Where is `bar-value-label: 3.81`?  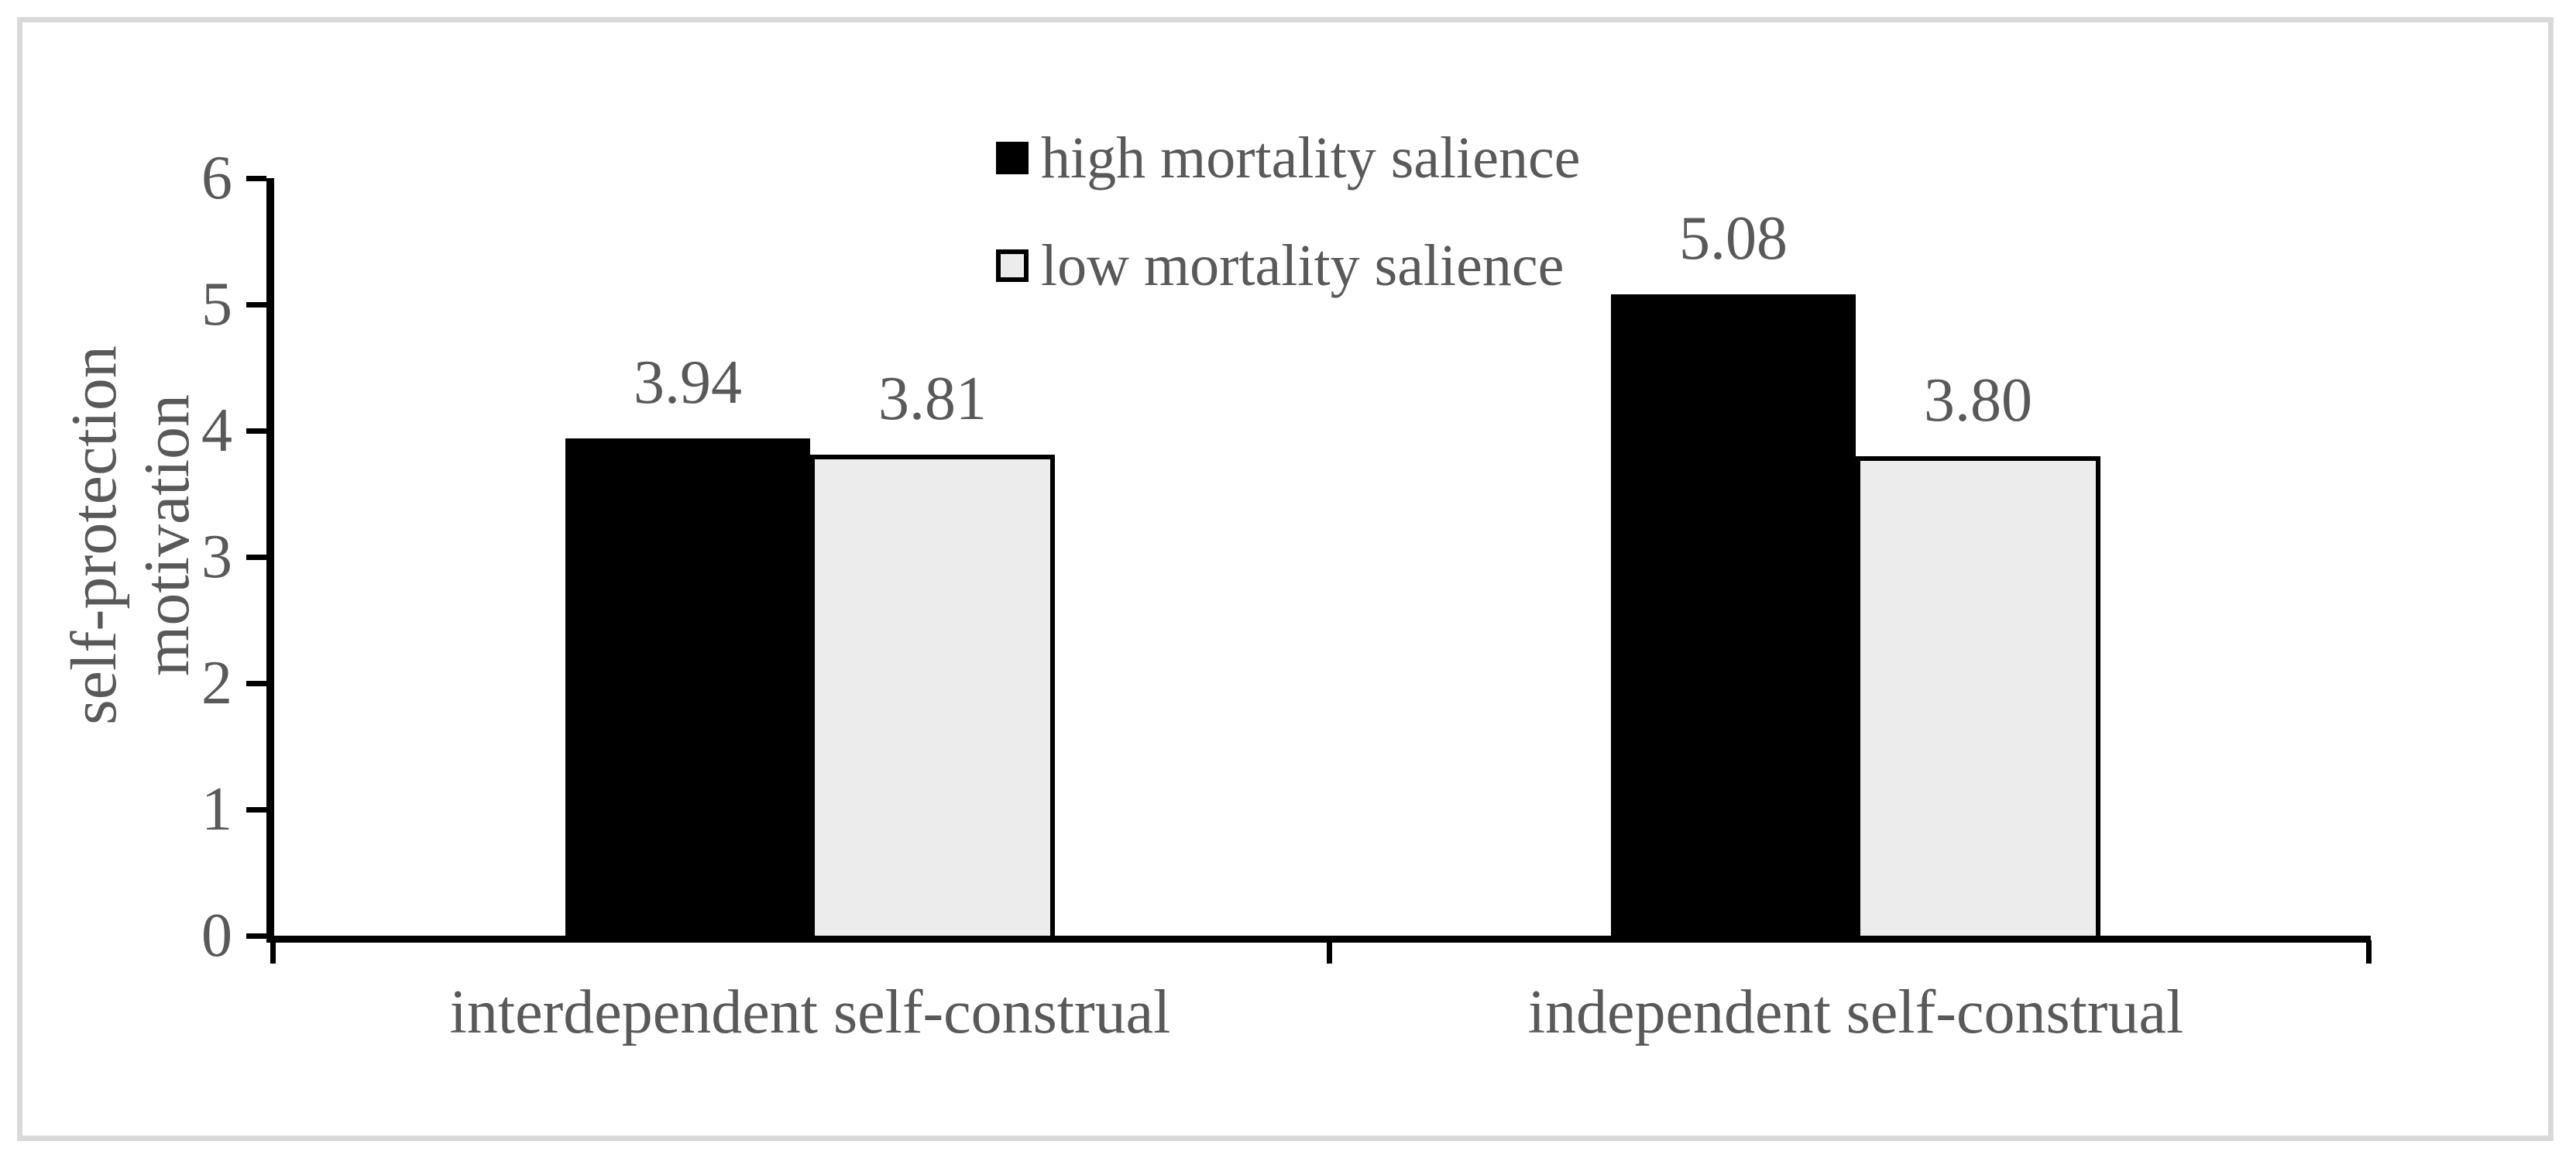 bar-value-label: 3.81 is located at coordinates (932, 399).